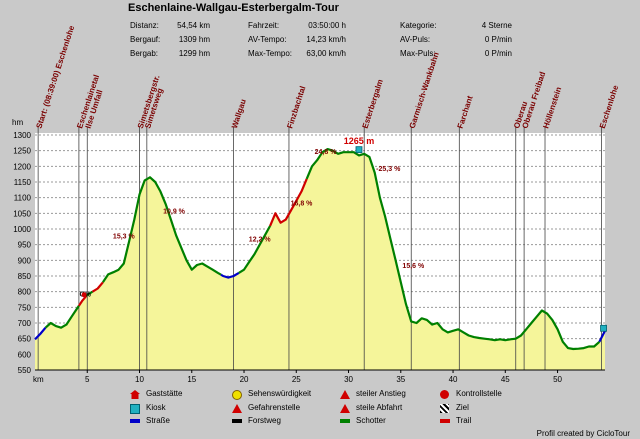 The height and width of the screenshot is (439, 640). I want to click on x-tick-label: 25, so click(296, 379).